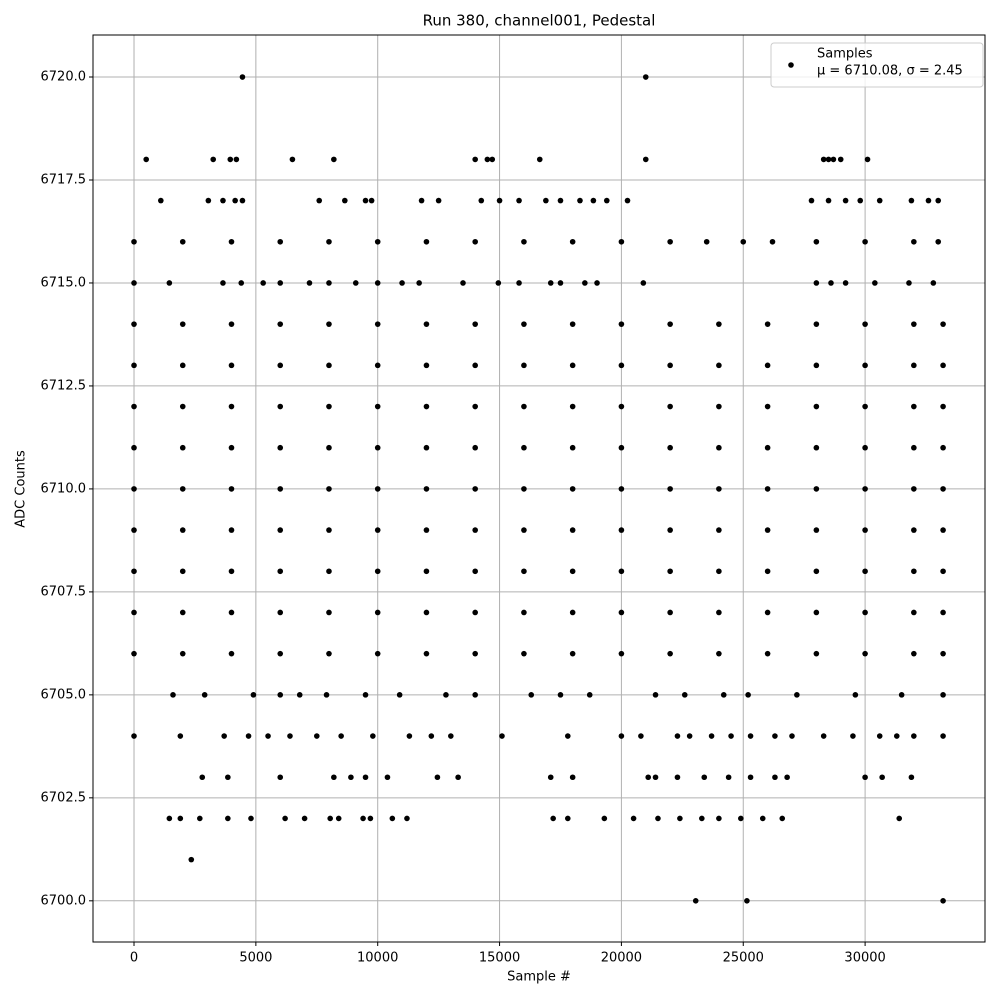 The width and height of the screenshot is (1000, 1000). I want to click on legend-marker, so click(791, 65).